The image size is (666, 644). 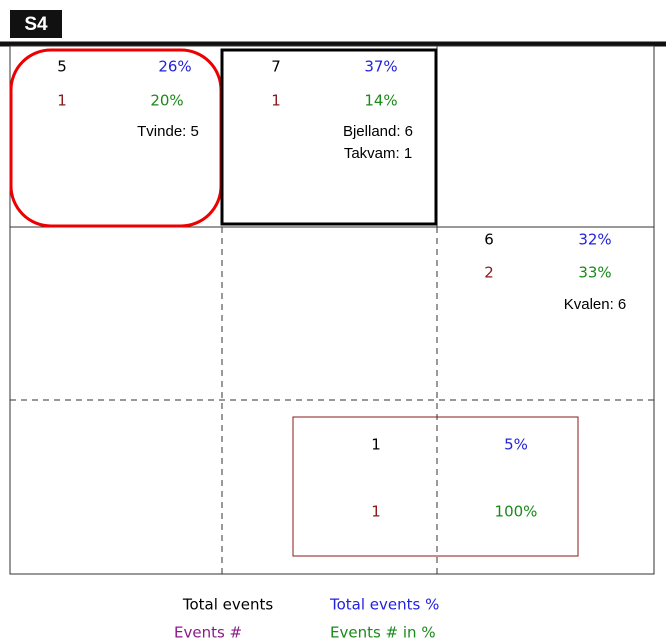 What do you see at coordinates (276, 67) in the screenshot?
I see `total: 7` at bounding box center [276, 67].